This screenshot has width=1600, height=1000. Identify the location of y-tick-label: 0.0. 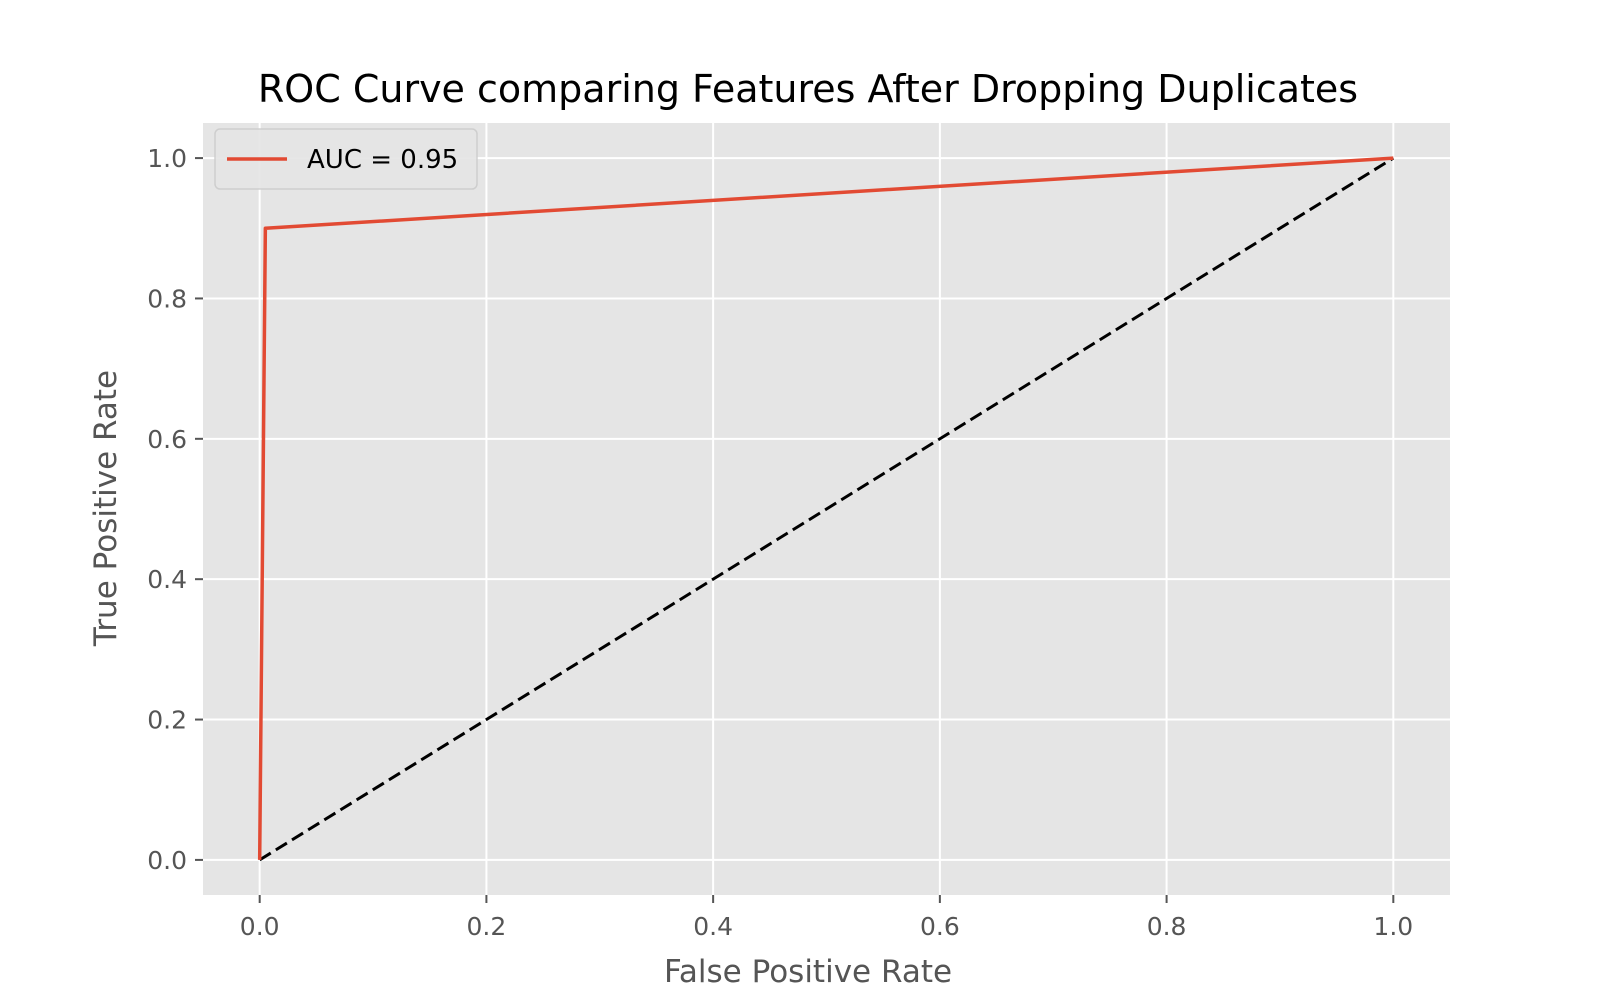
(167, 860).